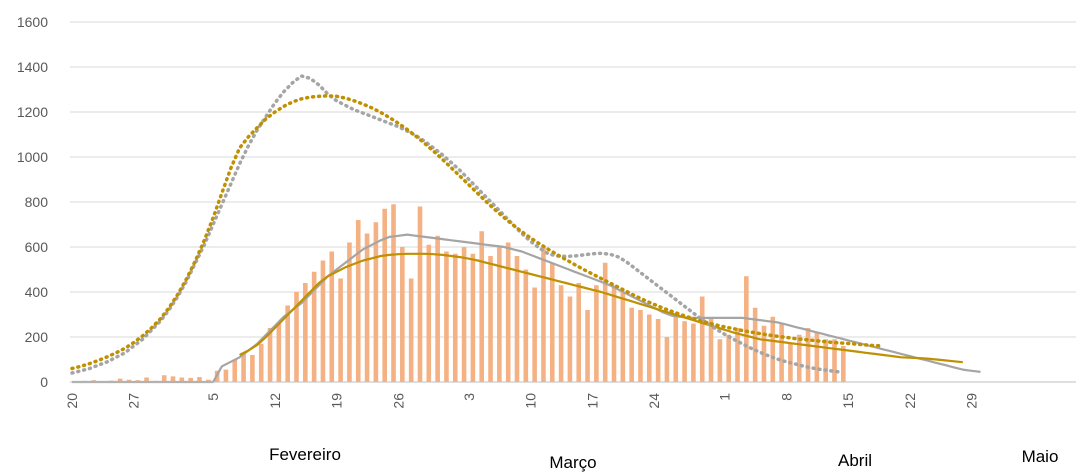 The height and width of the screenshot is (476, 1076). I want to click on month-label: Fevereiro, so click(305, 454).